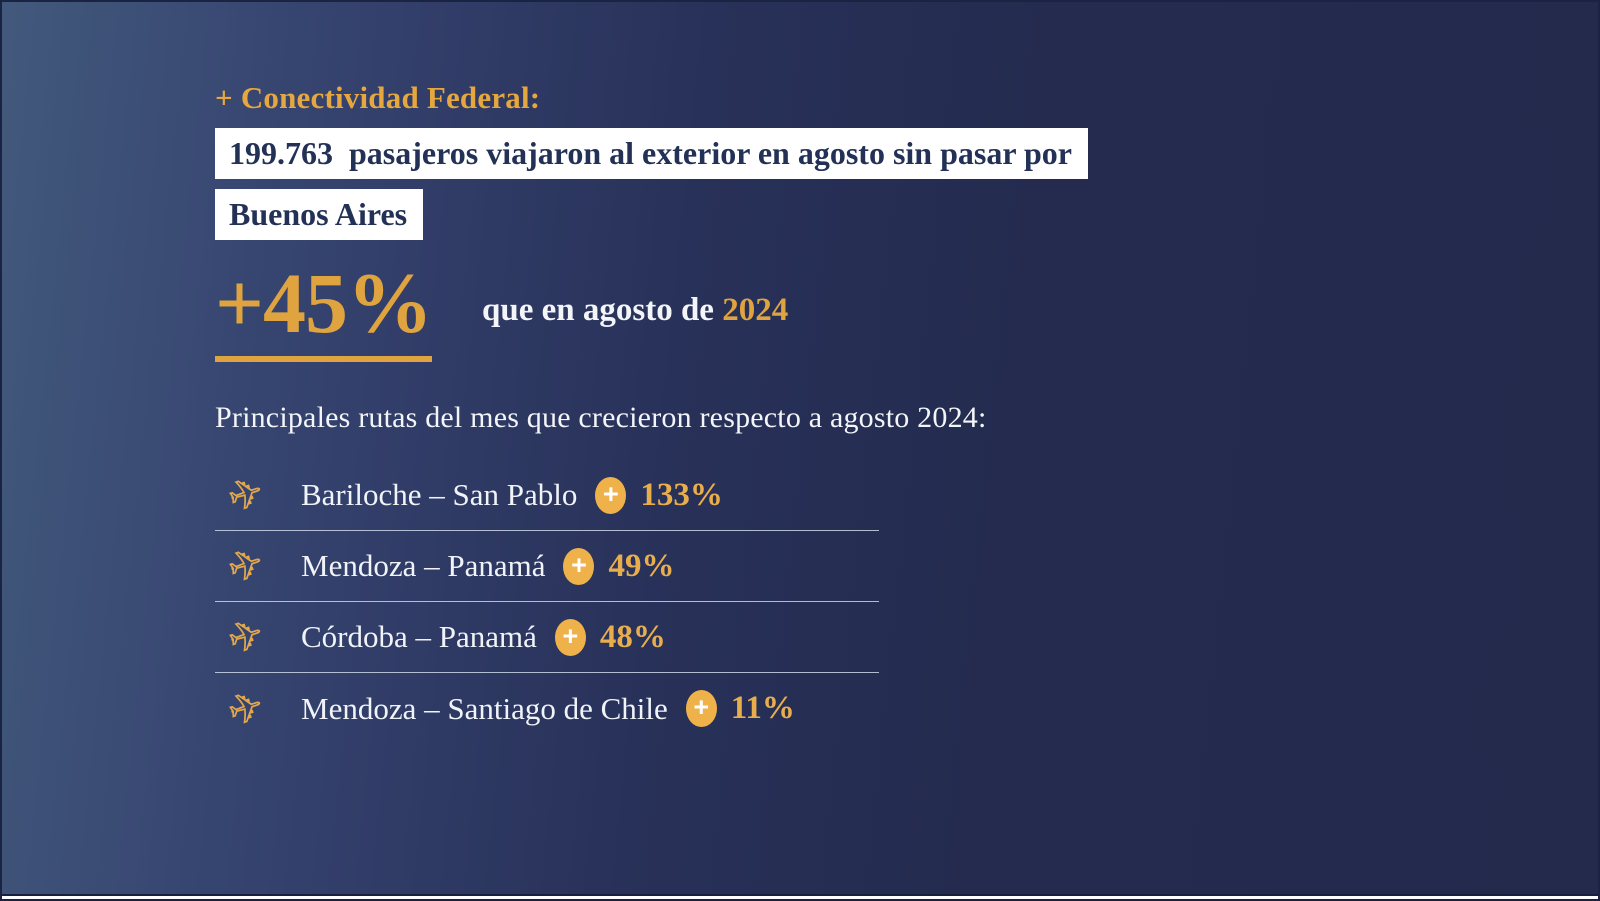 The image size is (1600, 901). Describe the element at coordinates (324, 303) in the screenshot. I see `stat-value: +45%` at that location.